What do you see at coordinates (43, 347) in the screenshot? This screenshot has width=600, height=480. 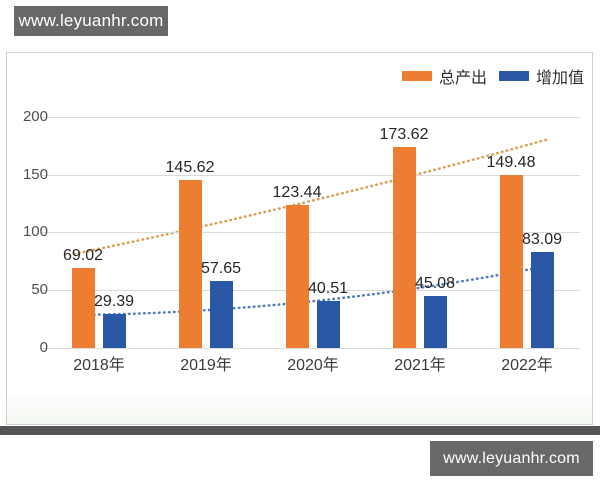 I see `y-tick-label-0: 0` at bounding box center [43, 347].